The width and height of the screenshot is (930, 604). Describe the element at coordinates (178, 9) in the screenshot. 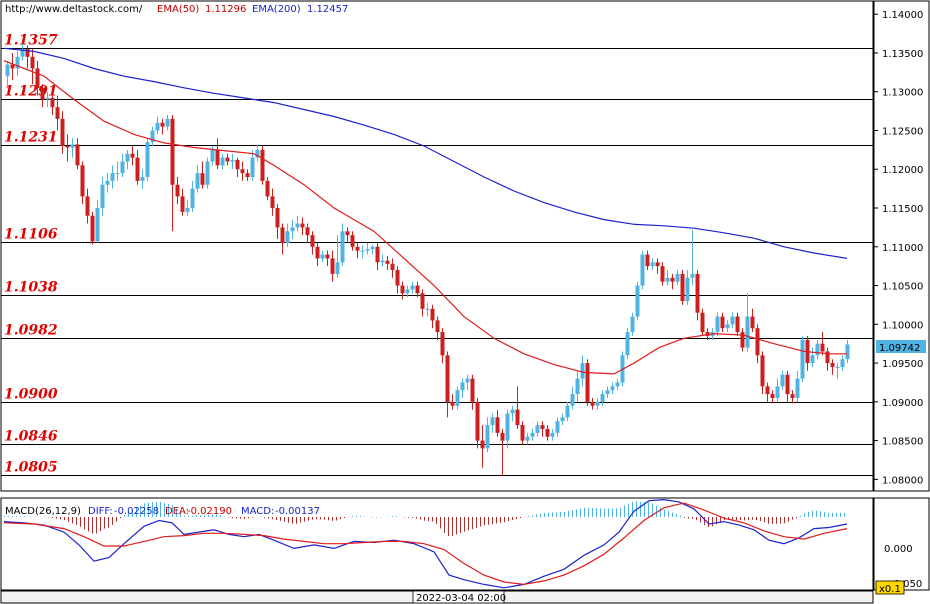

I see `ema50-label: EMA(50)` at that location.